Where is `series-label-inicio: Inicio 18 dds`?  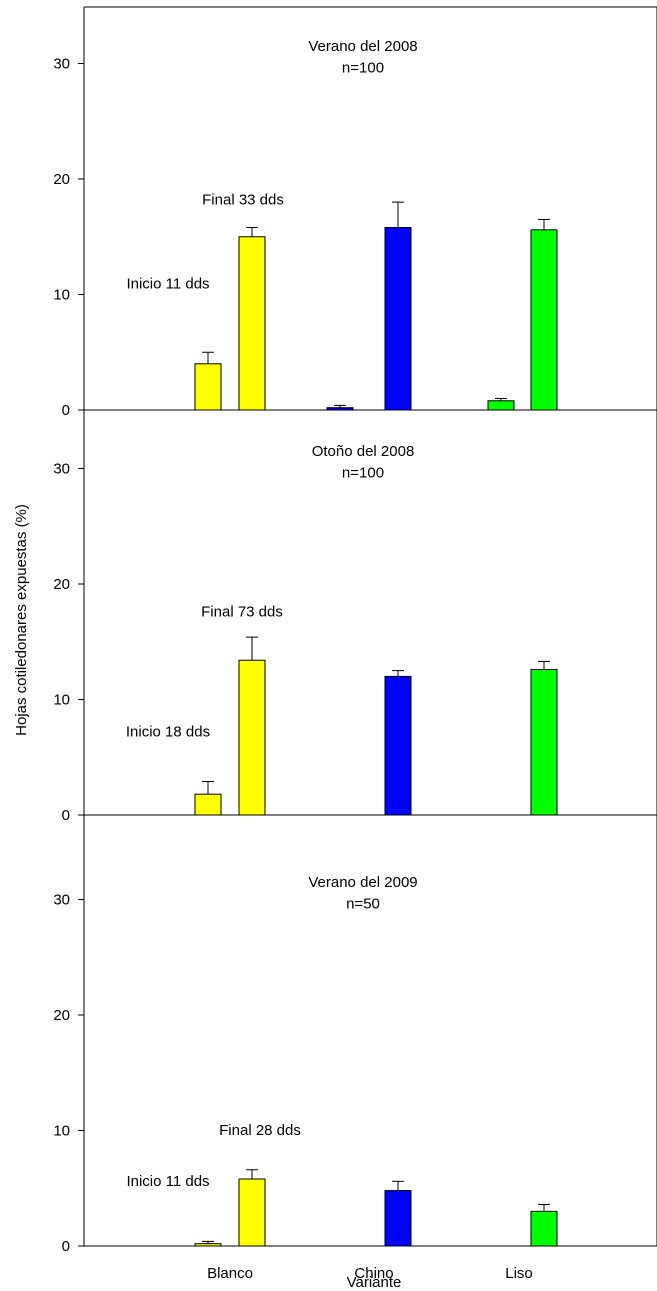
series-label-inicio: Inicio 18 dds is located at coordinates (168, 731).